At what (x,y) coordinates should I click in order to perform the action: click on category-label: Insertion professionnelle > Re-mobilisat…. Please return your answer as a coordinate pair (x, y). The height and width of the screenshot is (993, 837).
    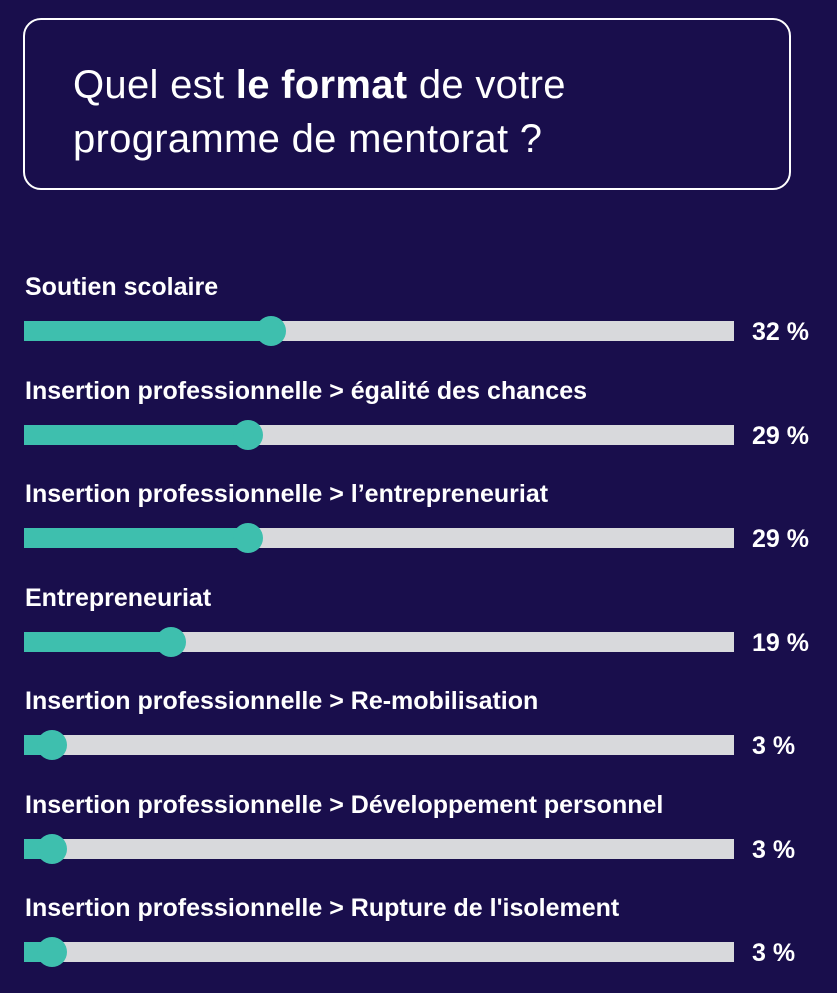
    Looking at the image, I should click on (282, 701).